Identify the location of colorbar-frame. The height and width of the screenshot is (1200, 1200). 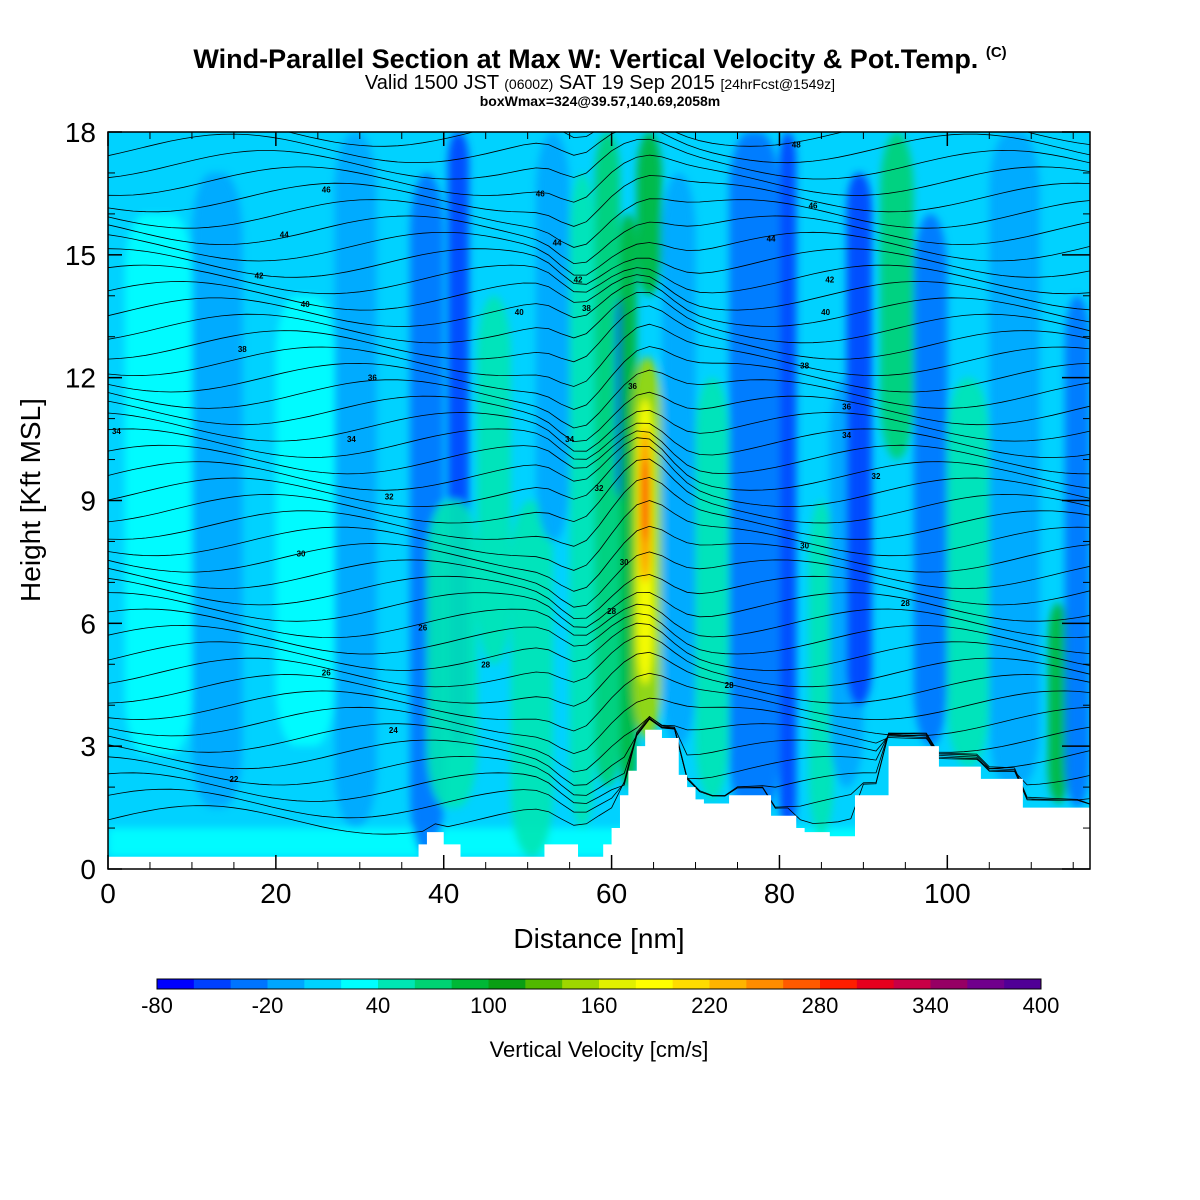
(599, 984).